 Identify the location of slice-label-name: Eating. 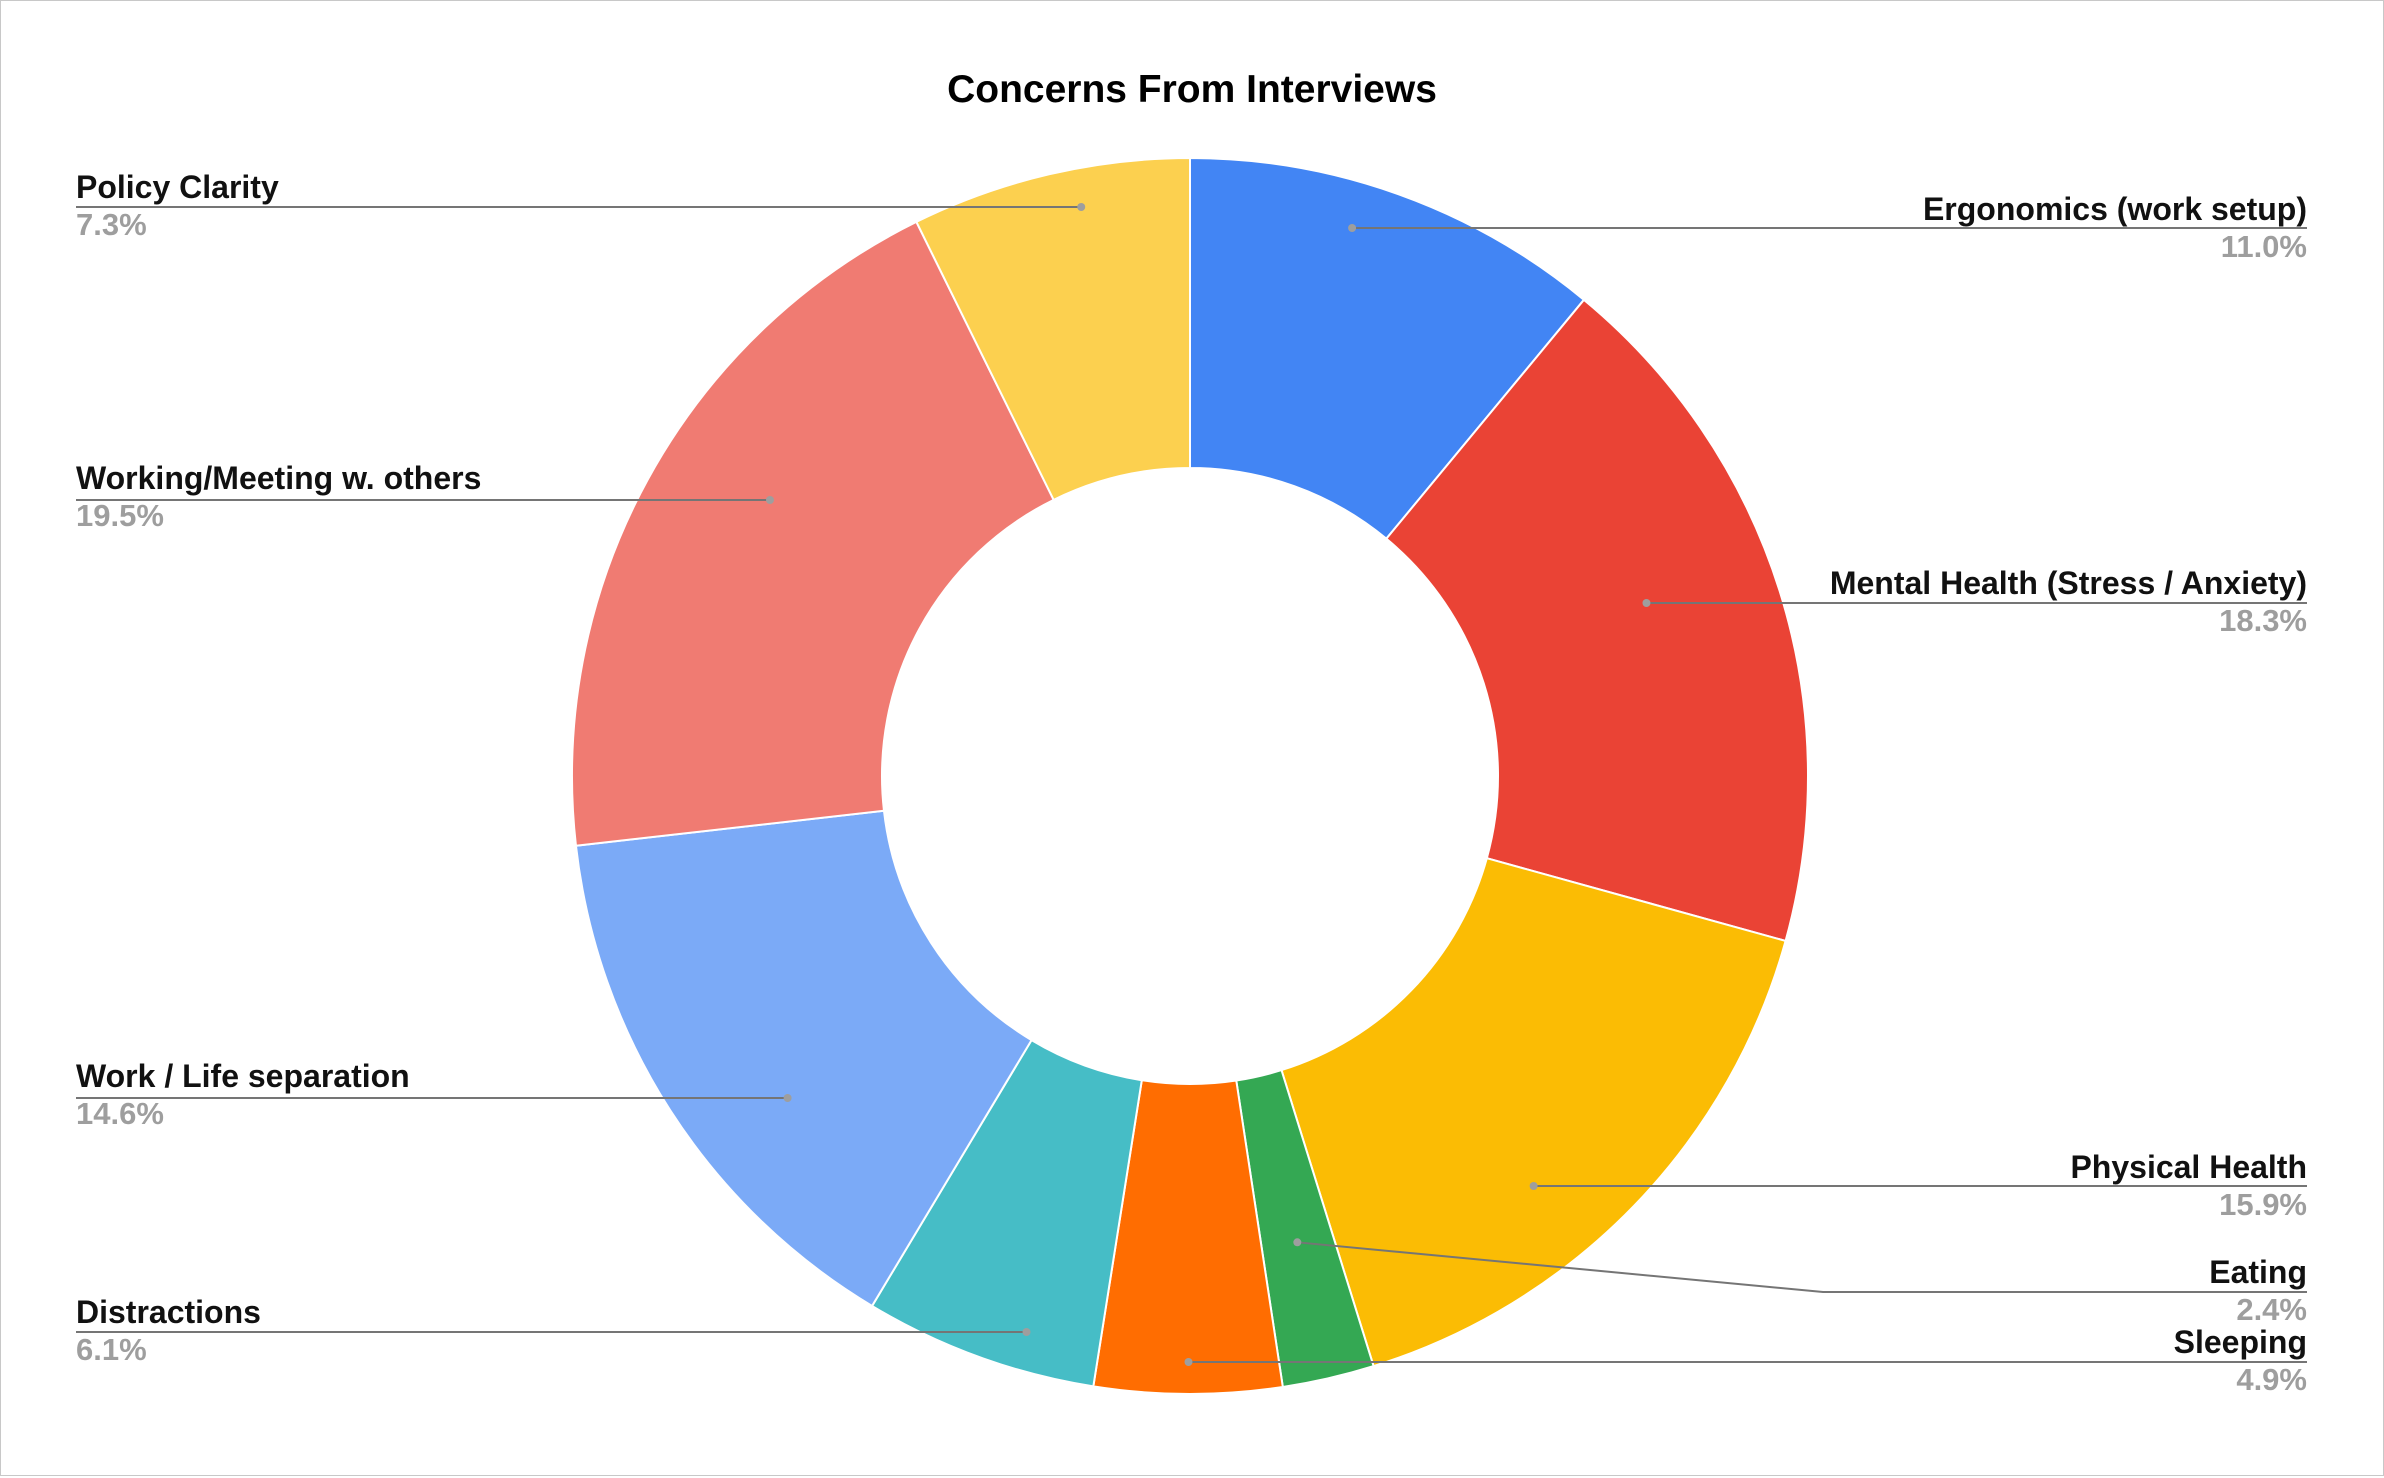
(2258, 1272).